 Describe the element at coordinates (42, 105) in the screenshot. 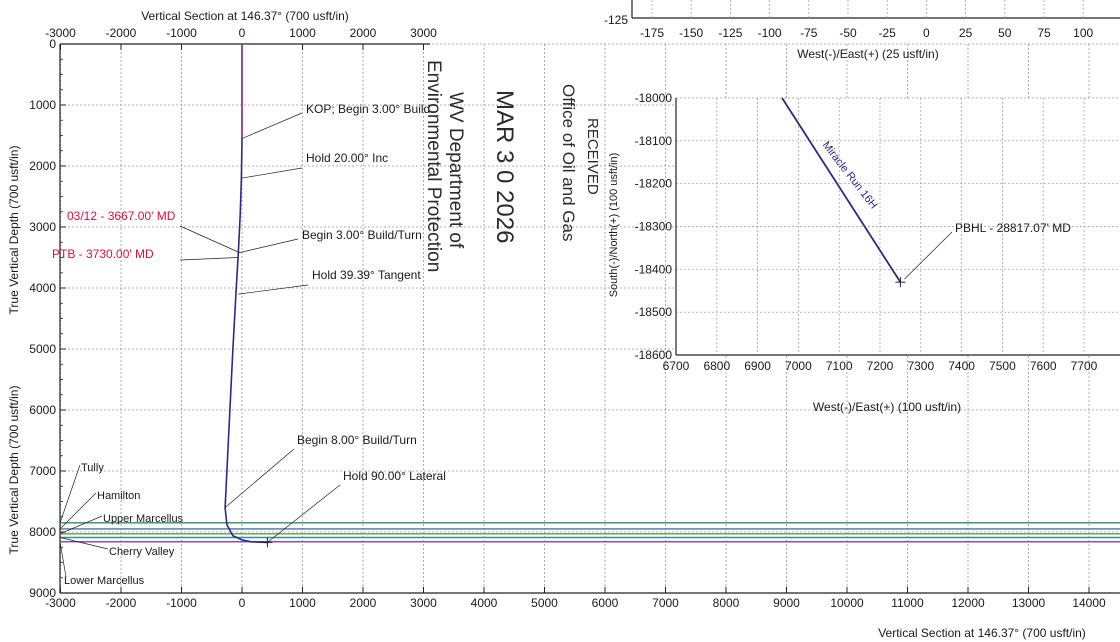

I see `y-tick-label: 1000` at that location.